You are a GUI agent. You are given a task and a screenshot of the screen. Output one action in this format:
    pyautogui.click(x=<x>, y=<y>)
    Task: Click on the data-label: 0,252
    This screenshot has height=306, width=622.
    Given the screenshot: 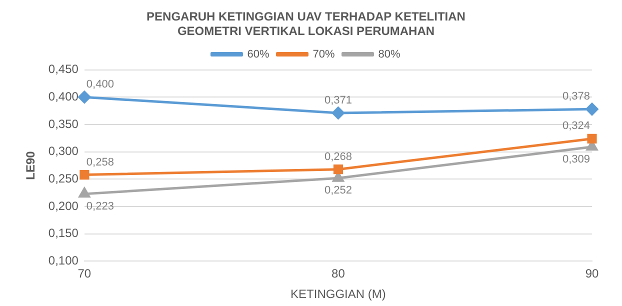 What is the action you would take?
    pyautogui.click(x=338, y=190)
    